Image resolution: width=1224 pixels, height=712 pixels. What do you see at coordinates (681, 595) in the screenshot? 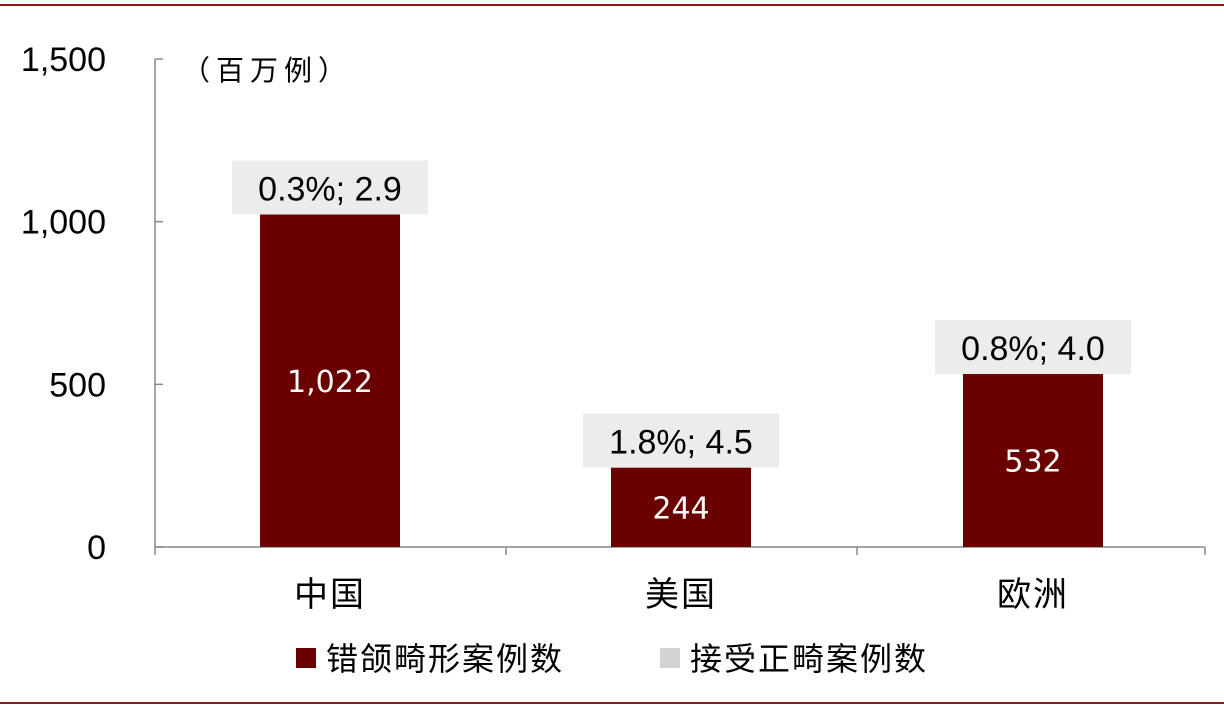
I see `x-category-label: 美国` at bounding box center [681, 595].